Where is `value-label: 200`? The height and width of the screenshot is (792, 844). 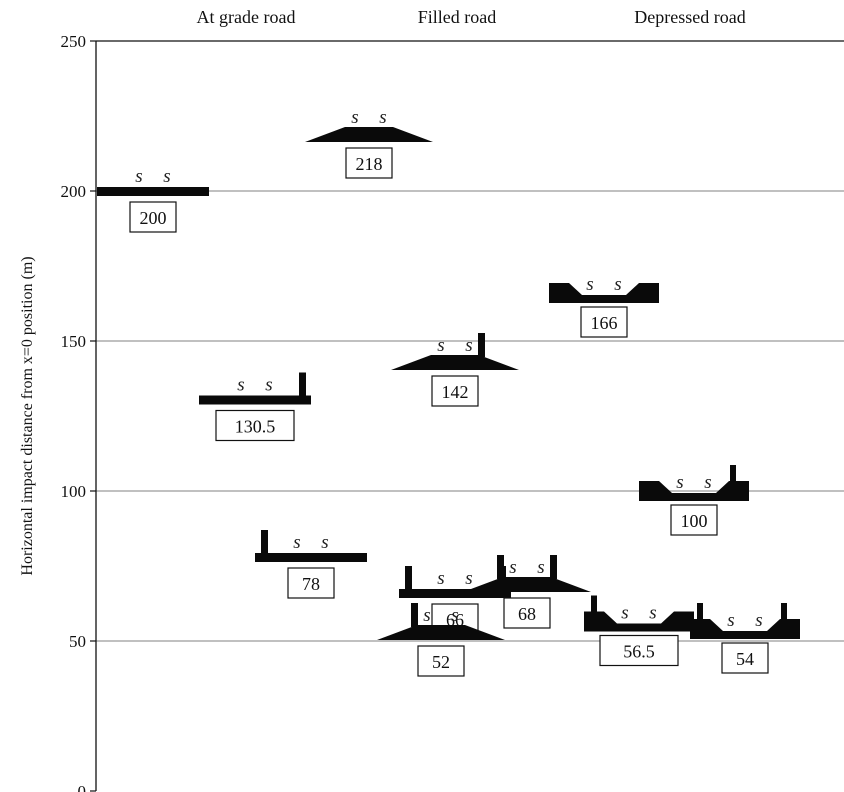 value-label: 200 is located at coordinates (153, 218).